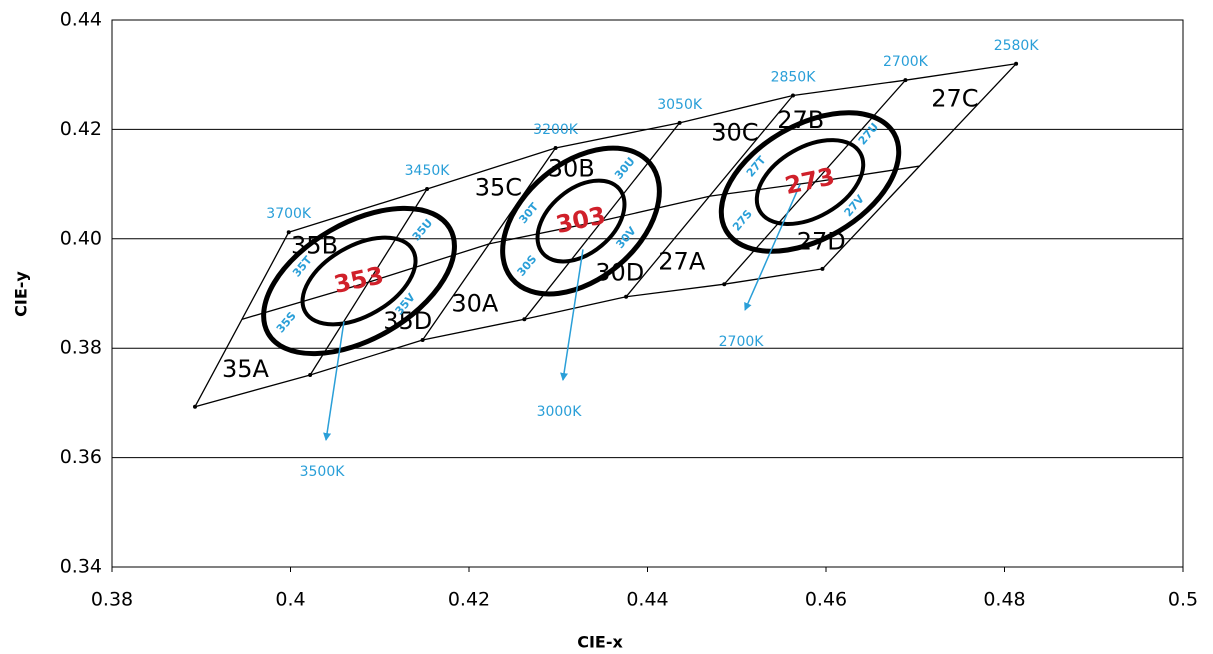  Describe the element at coordinates (742, 220) in the screenshot. I see `sub-bin-label: 27S` at that location.